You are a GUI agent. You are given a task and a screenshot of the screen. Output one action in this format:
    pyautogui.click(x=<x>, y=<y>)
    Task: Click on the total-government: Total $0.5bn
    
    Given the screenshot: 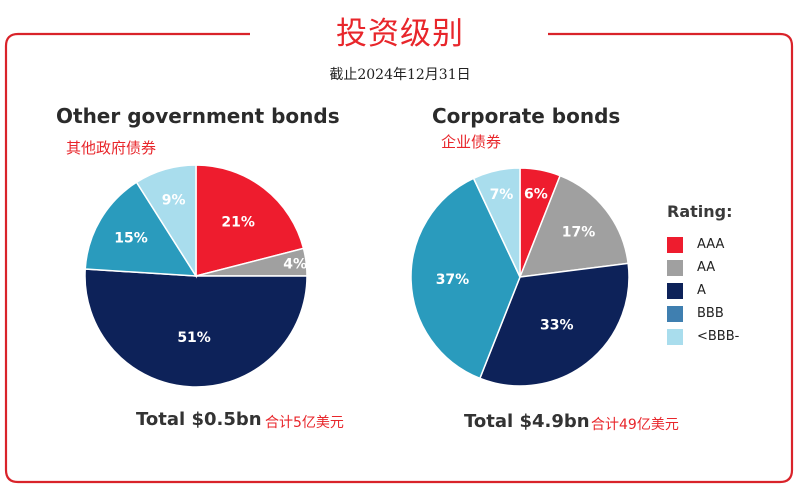 What is the action you would take?
    pyautogui.click(x=199, y=419)
    